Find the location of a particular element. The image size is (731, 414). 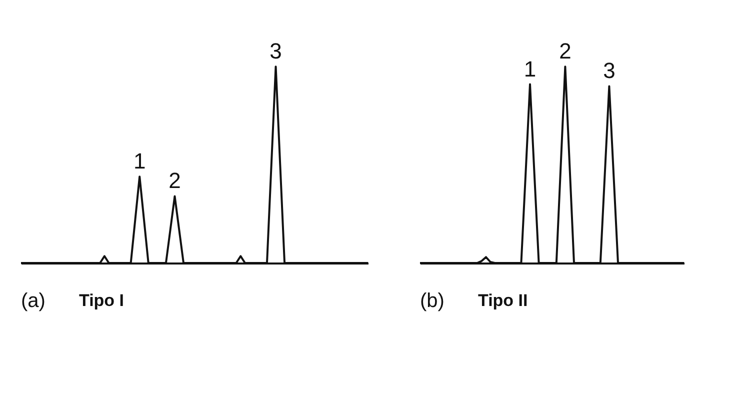

text: Tipo I is located at coordinates (101, 300).